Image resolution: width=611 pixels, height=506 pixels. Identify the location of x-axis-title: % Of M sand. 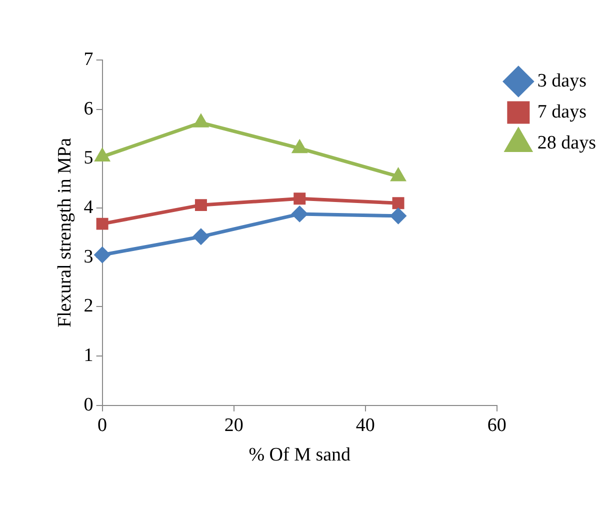
(300, 455).